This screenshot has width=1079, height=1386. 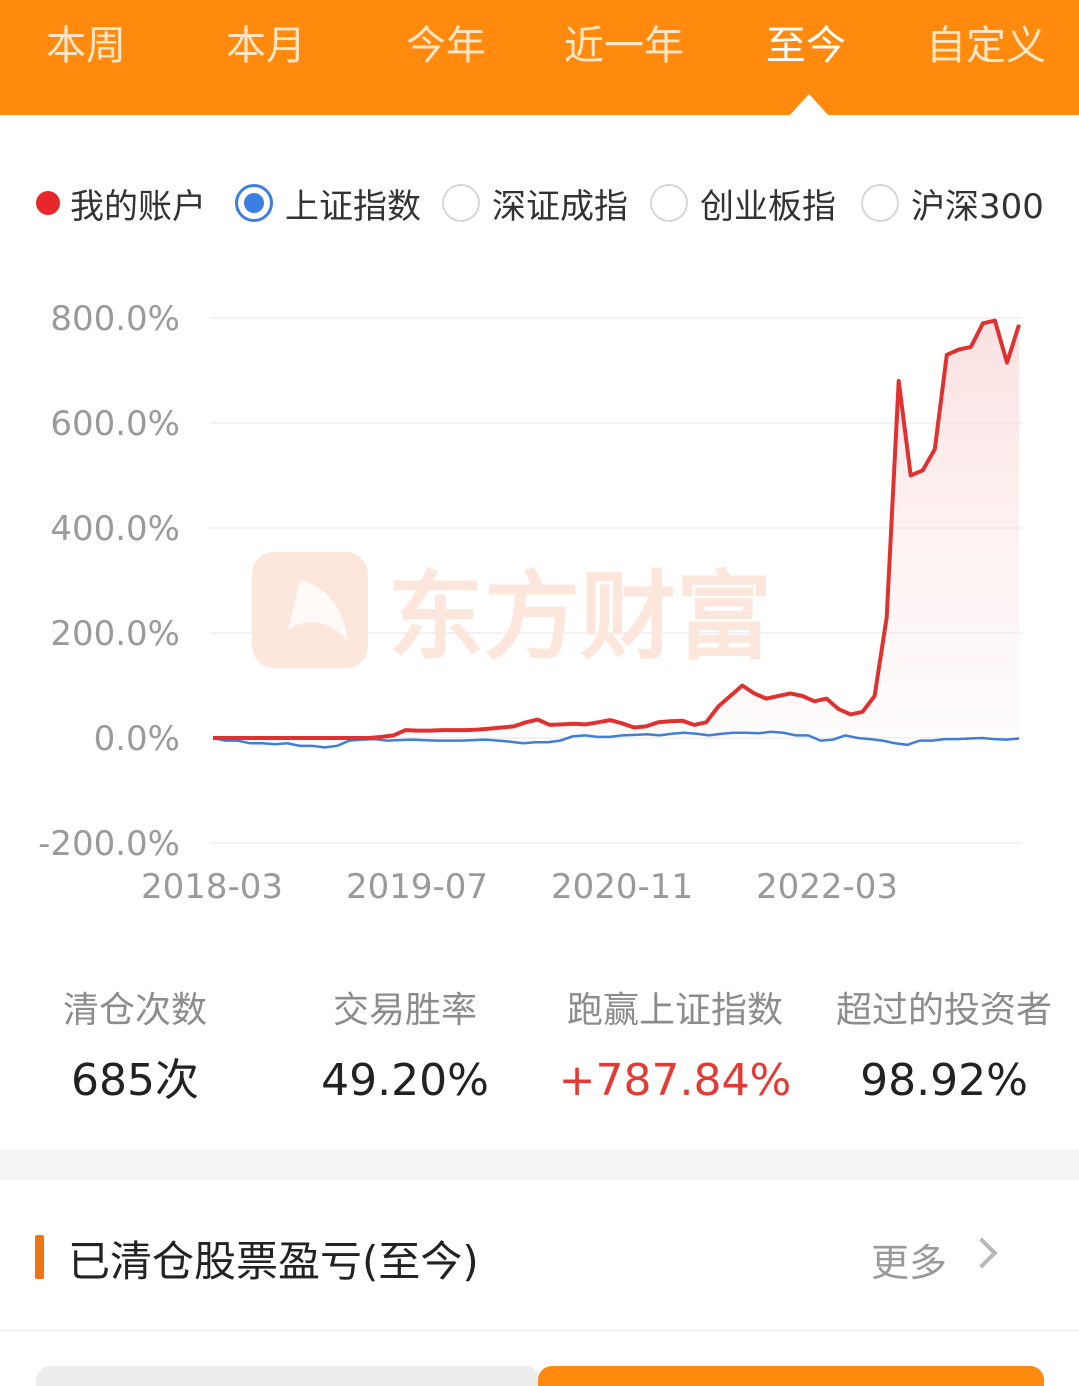 I want to click on watermark-logo: 东方财富, so click(x=512, y=612).